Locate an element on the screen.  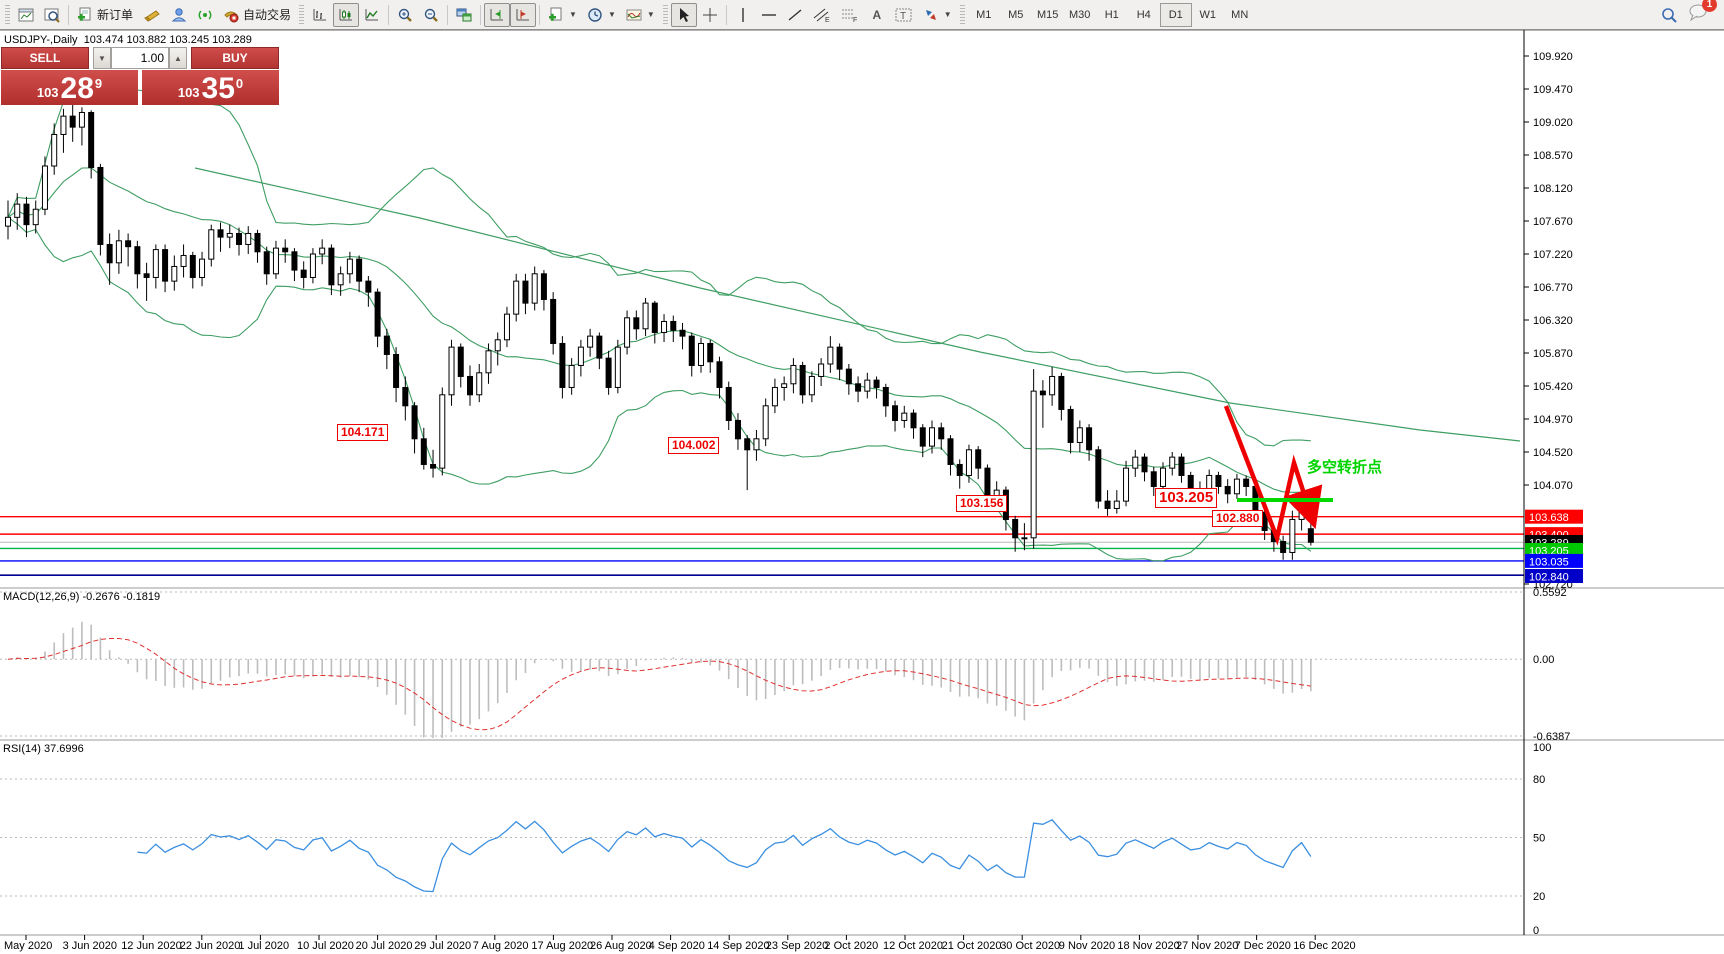
channel-icon: E is located at coordinates (821, 15).